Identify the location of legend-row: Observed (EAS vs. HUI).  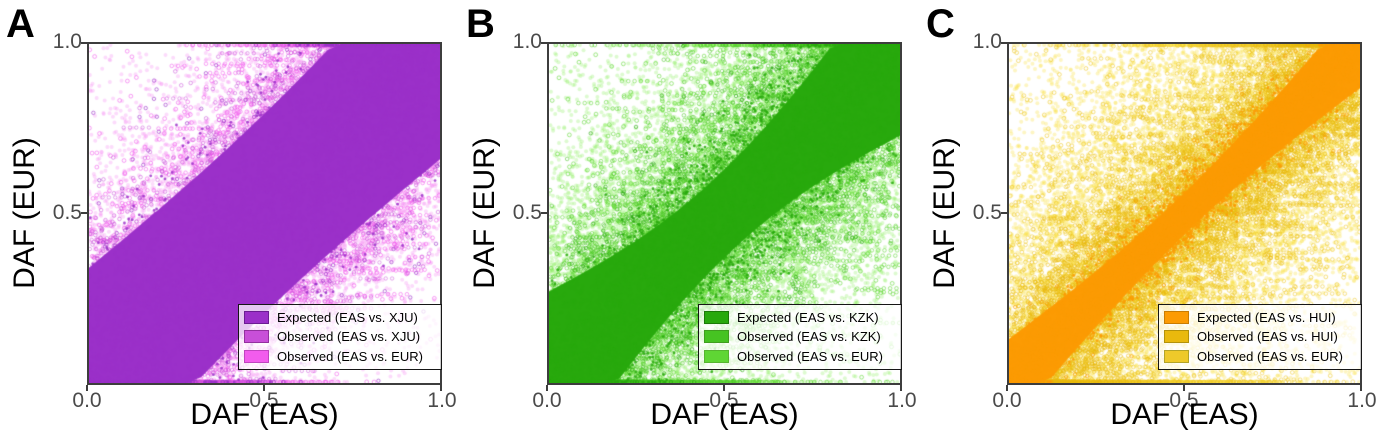
(1260, 336).